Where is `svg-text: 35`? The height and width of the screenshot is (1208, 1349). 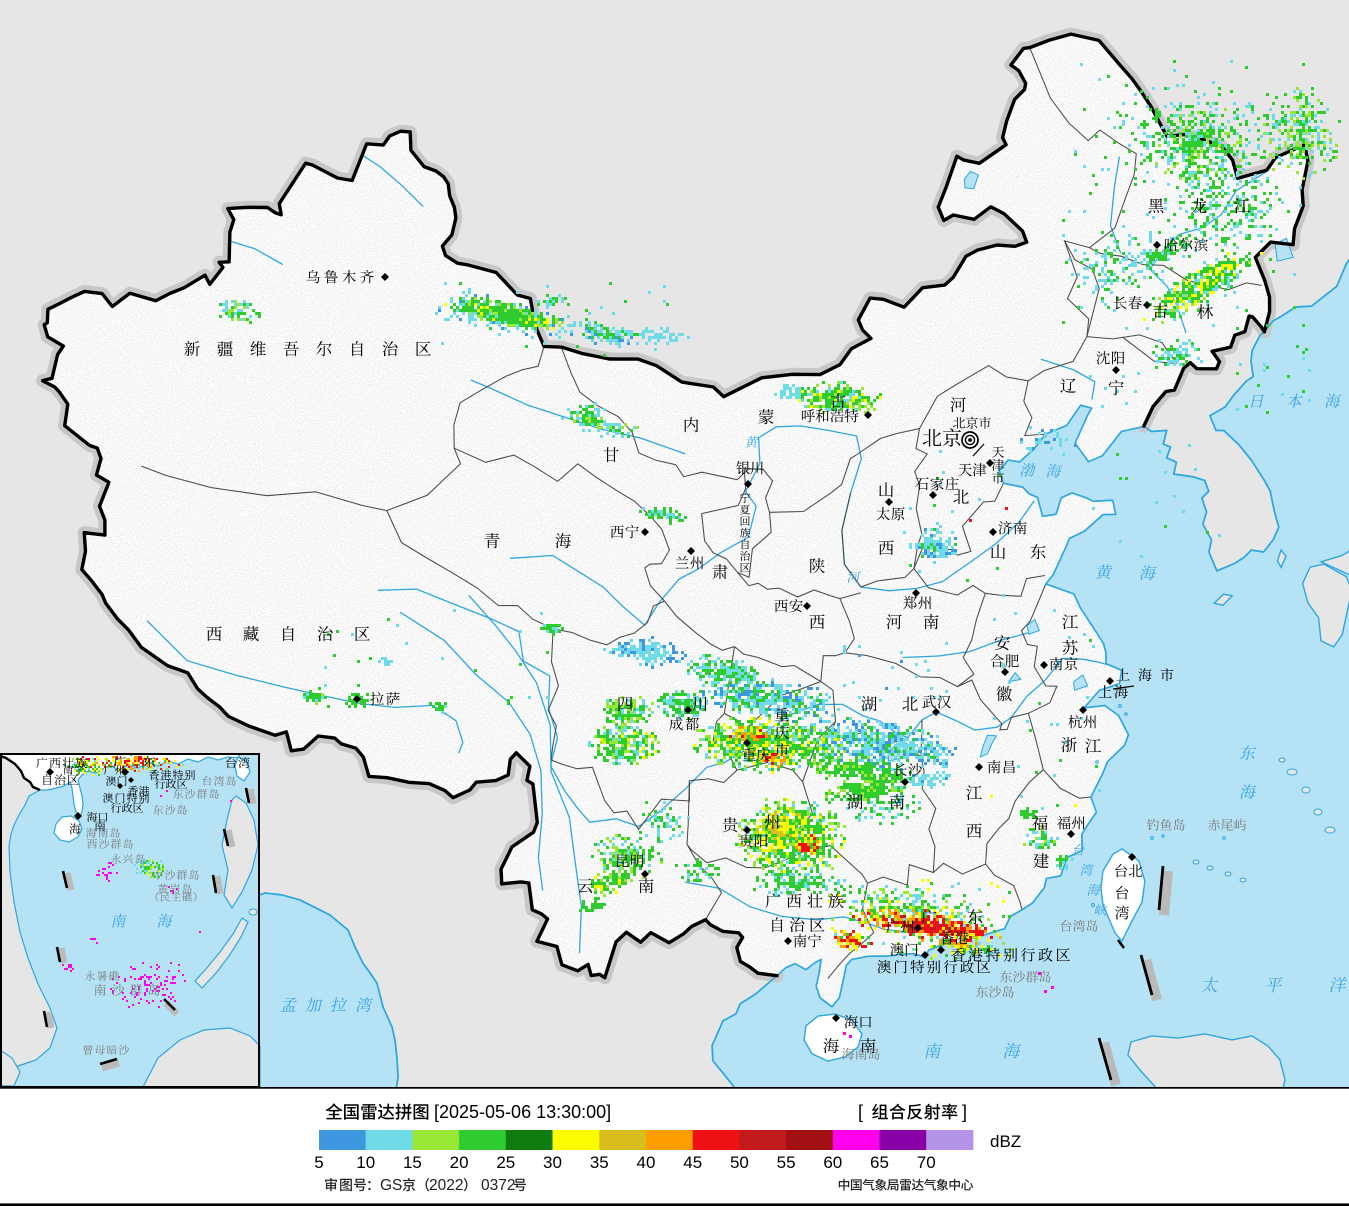 svg-text: 35 is located at coordinates (599, 1162).